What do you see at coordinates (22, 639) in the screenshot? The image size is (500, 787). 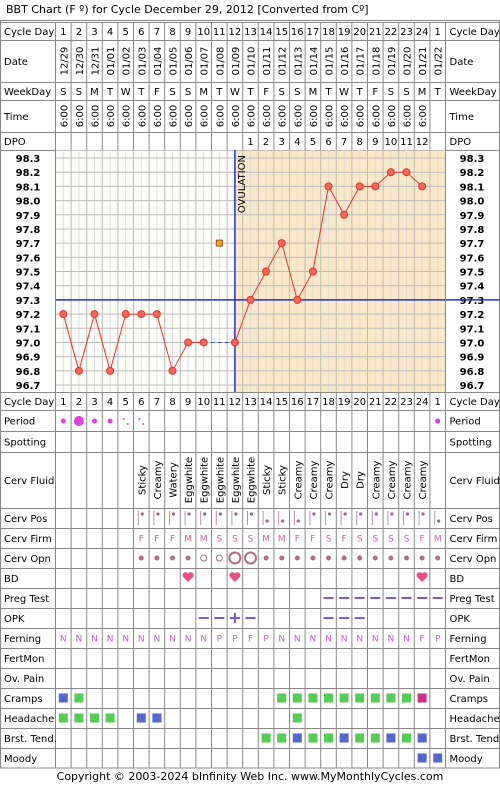 I see `row-label: Ferning` at bounding box center [22, 639].